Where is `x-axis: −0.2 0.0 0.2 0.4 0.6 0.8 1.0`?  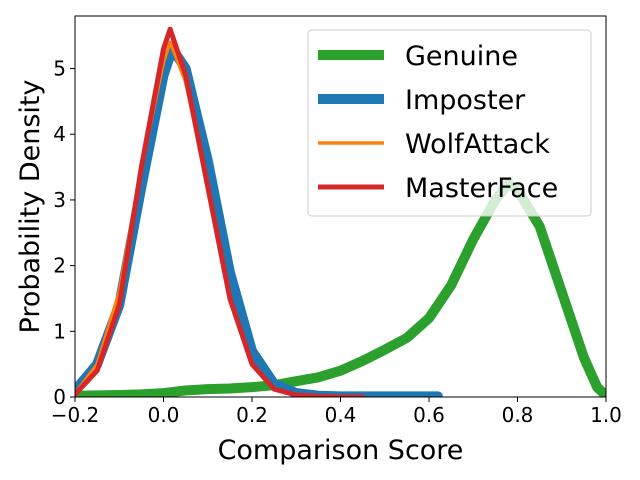 x-axis: −0.2 0.0 0.2 0.4 0.6 0.8 1.0 is located at coordinates (336, 412).